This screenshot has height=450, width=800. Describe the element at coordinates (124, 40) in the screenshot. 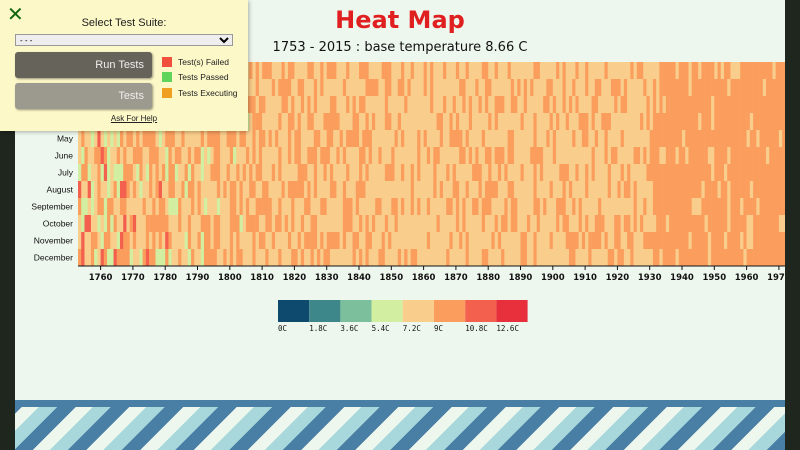

I see `test-suite-select: - - -` at that location.